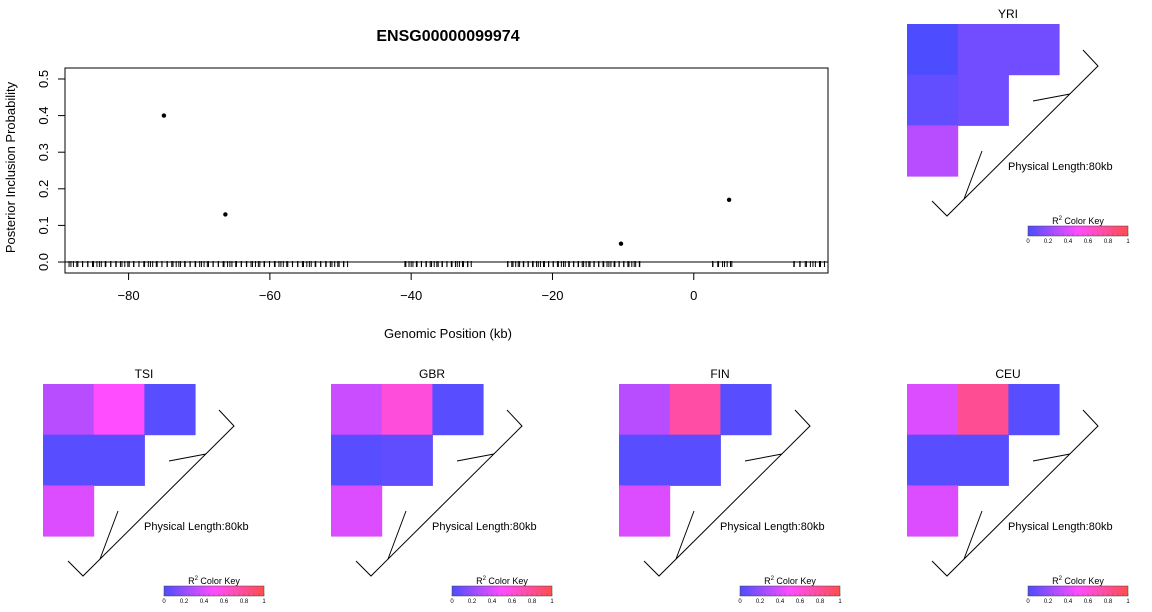 The height and width of the screenshot is (612, 1152). Describe the element at coordinates (1008, 14) in the screenshot. I see `population-label: YRI` at that location.